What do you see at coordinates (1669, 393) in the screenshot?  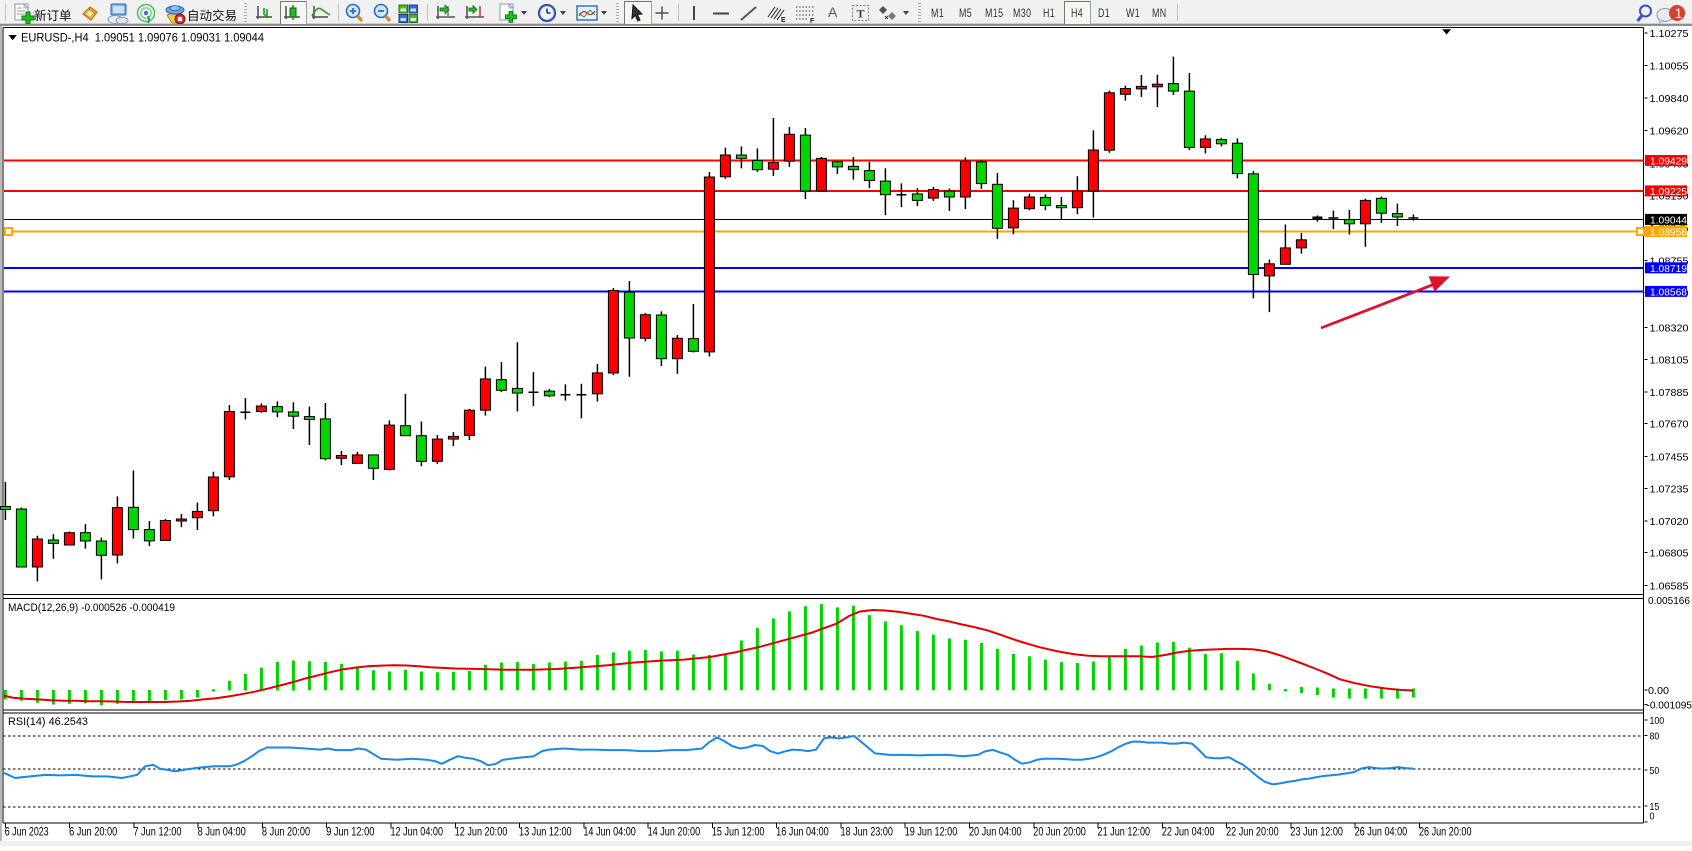 I see `svg-text: 1.07885` at bounding box center [1669, 393].